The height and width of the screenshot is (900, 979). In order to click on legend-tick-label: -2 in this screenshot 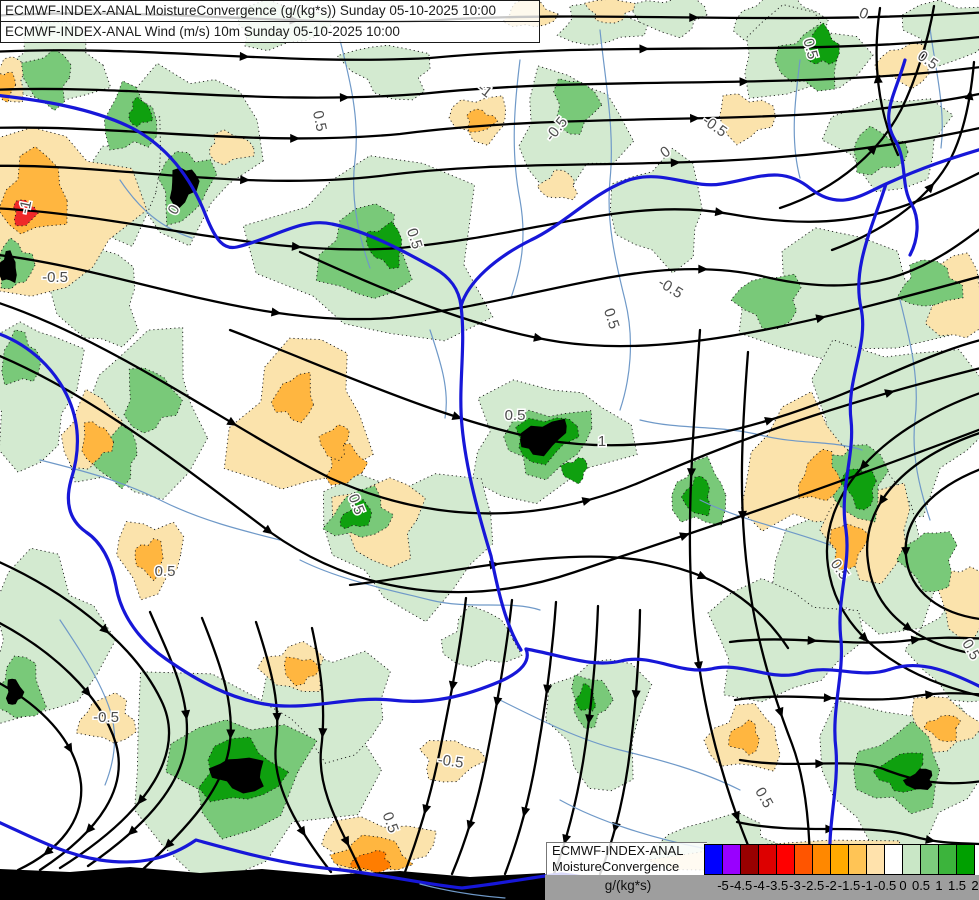, I will do `click(831, 885)`.